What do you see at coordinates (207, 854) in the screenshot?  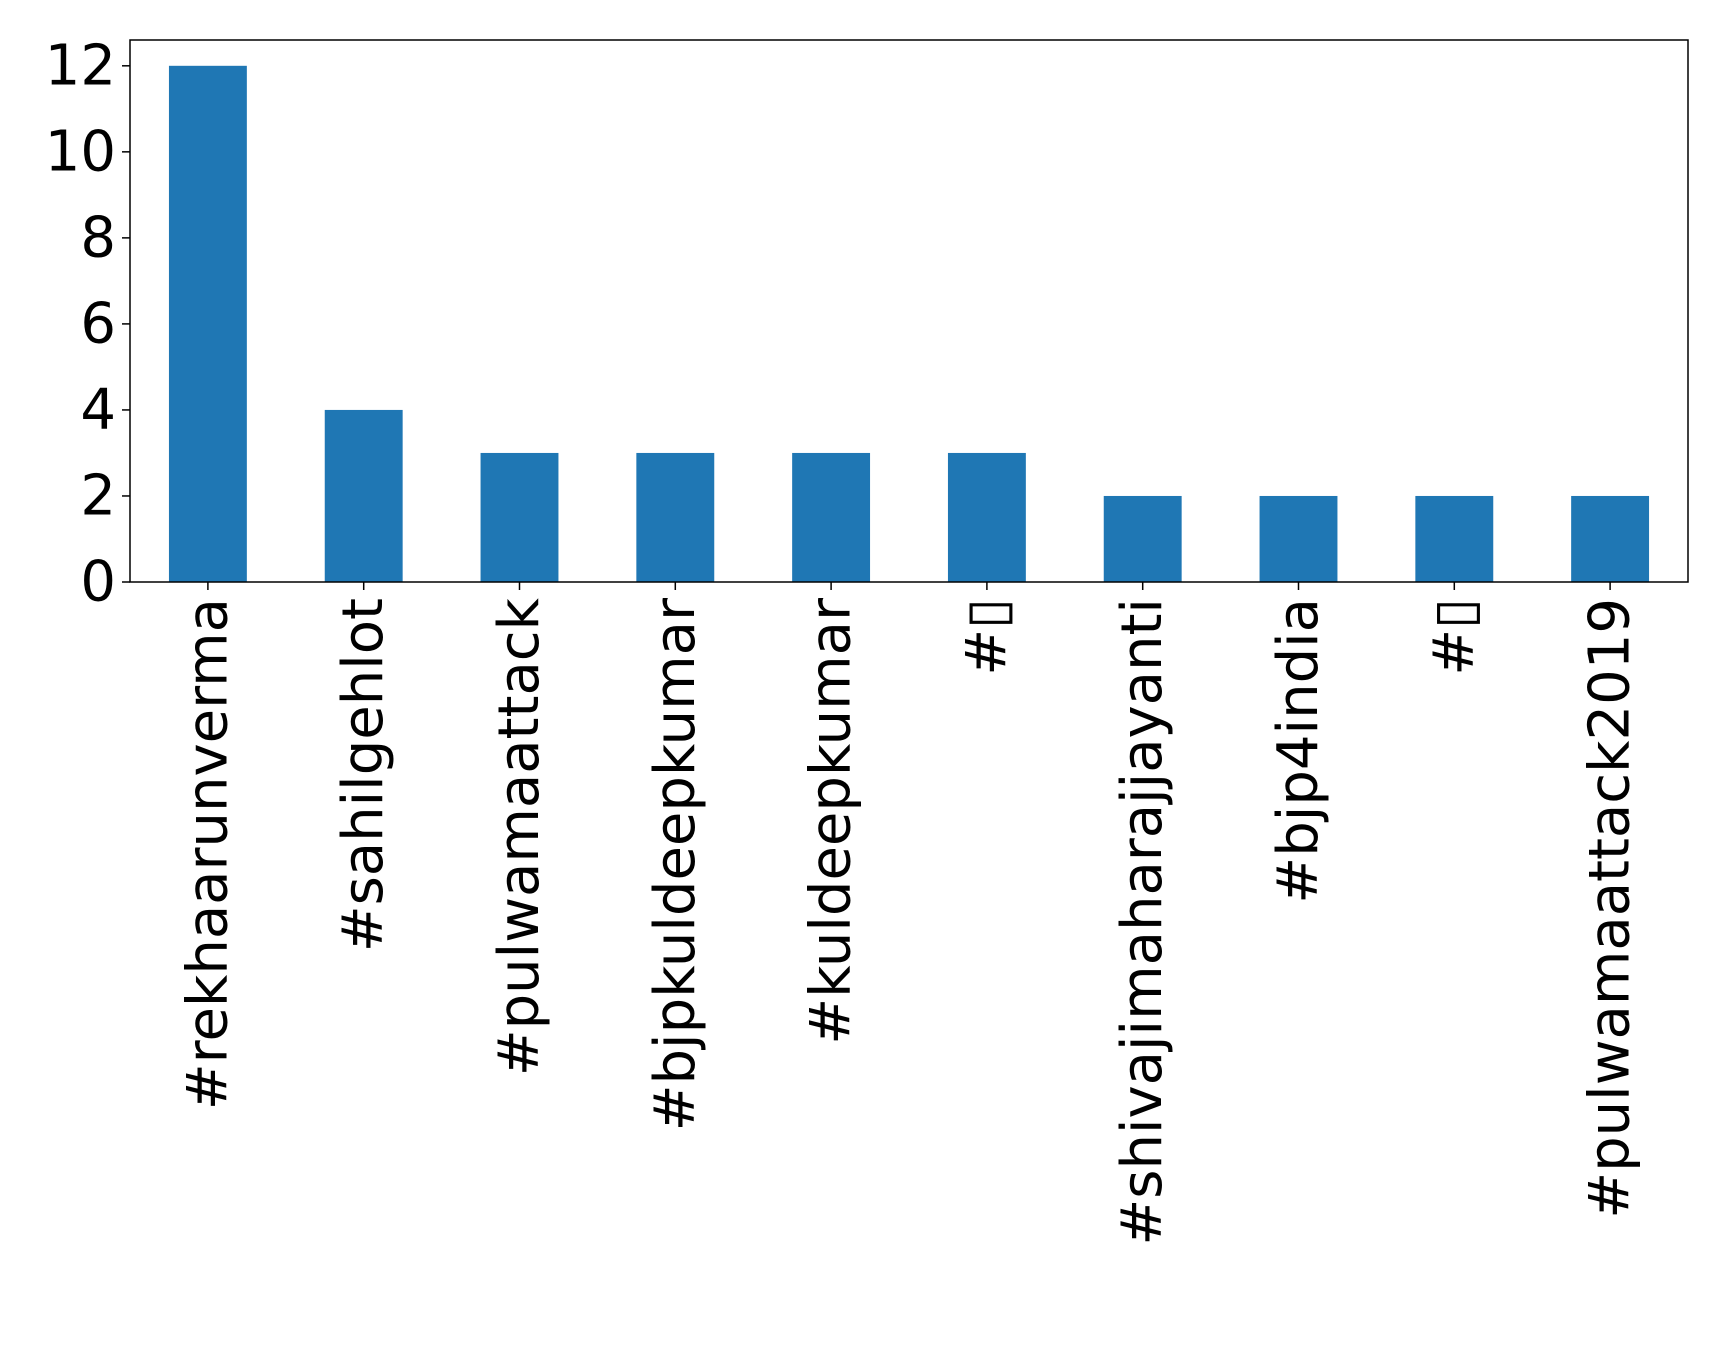 I see `x-tick-label: #rekhaarunverma` at bounding box center [207, 854].